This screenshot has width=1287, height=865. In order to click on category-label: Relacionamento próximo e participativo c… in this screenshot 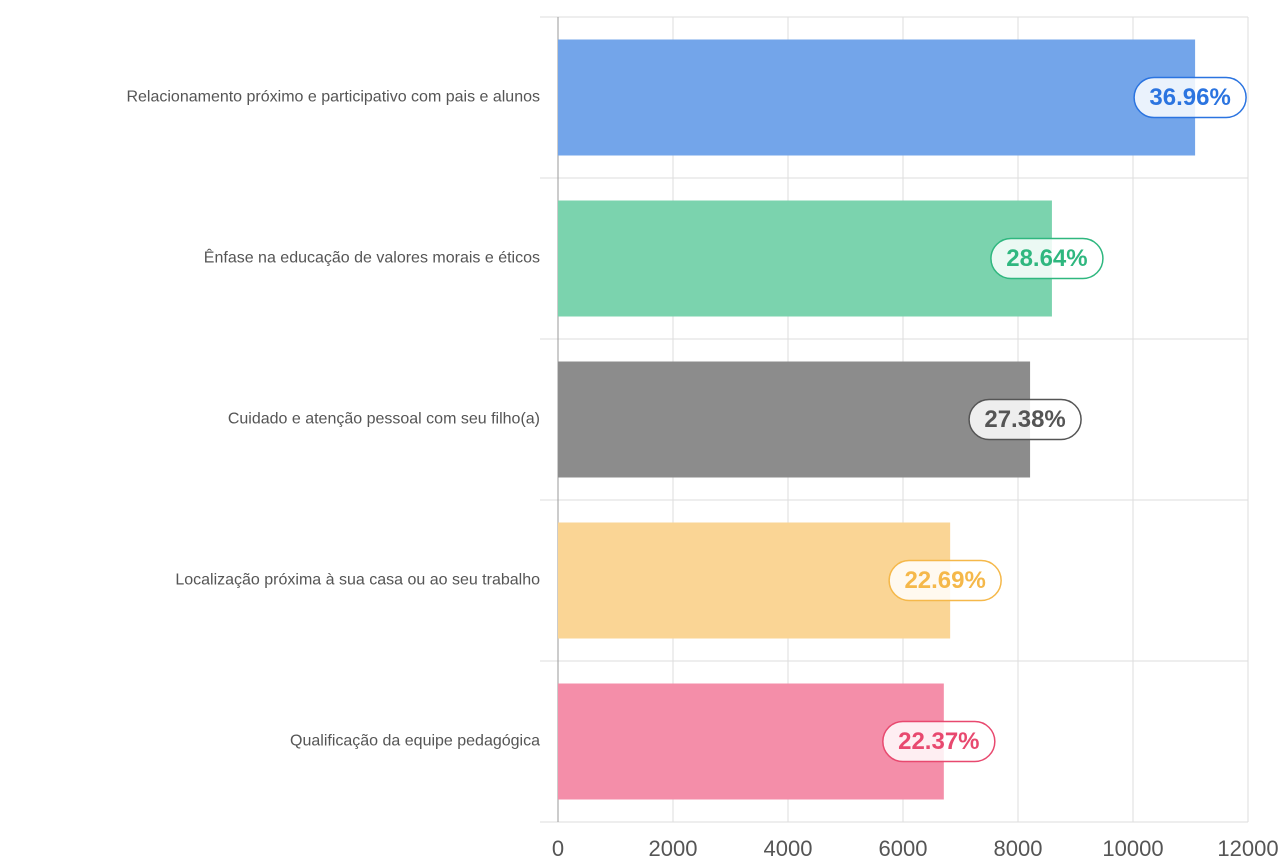, I will do `click(333, 97)`.